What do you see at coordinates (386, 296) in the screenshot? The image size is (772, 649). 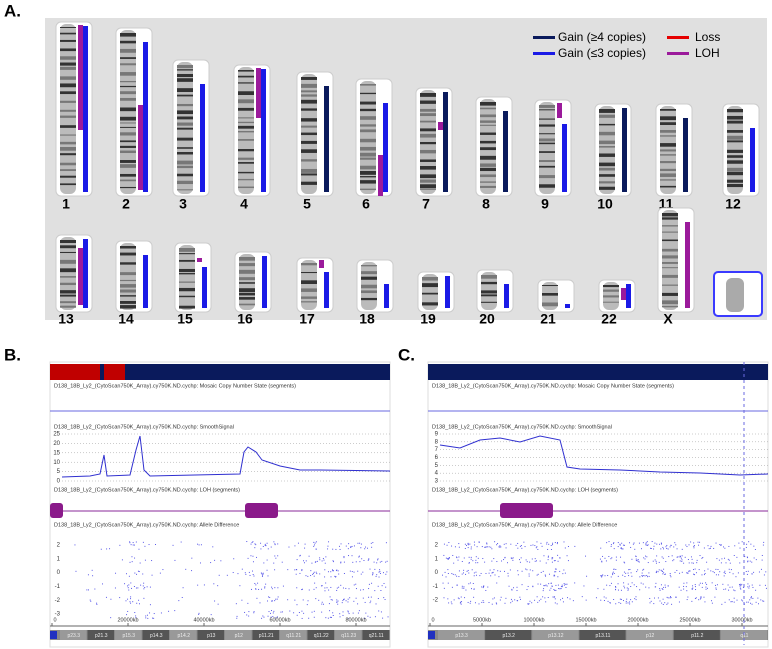 I see `cn-segment` at bounding box center [386, 296].